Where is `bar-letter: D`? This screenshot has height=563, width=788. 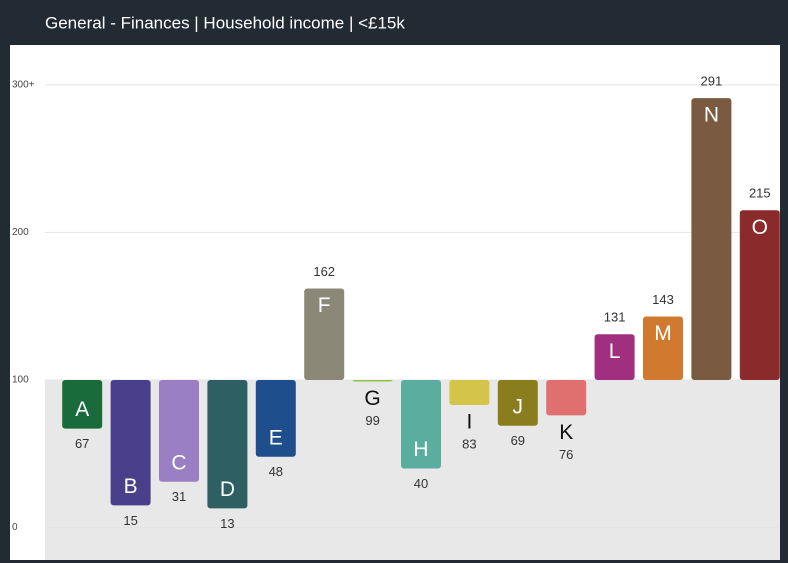 bar-letter: D is located at coordinates (227, 489).